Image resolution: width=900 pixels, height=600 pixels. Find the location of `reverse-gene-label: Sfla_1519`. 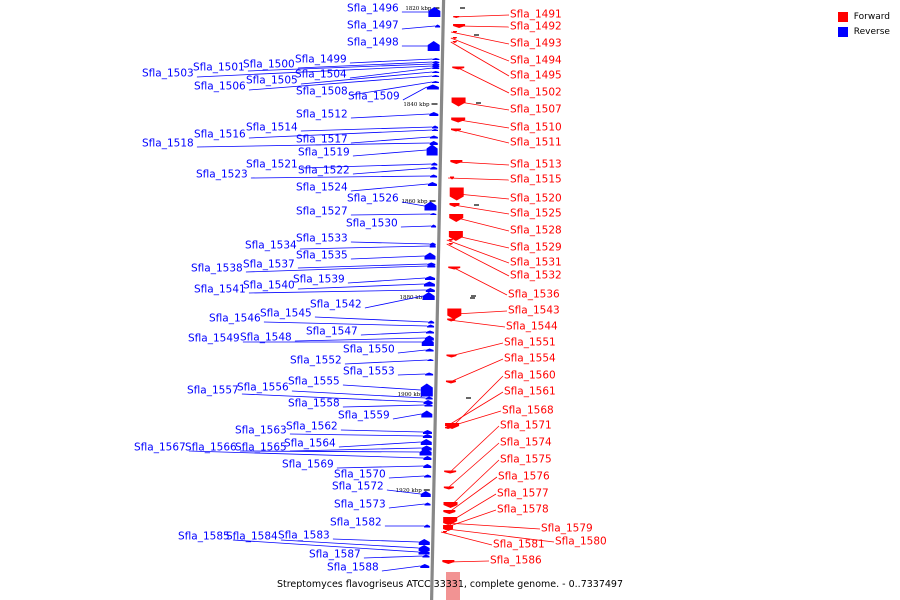

reverse-gene-label: Sfla_1519 is located at coordinates (324, 153).